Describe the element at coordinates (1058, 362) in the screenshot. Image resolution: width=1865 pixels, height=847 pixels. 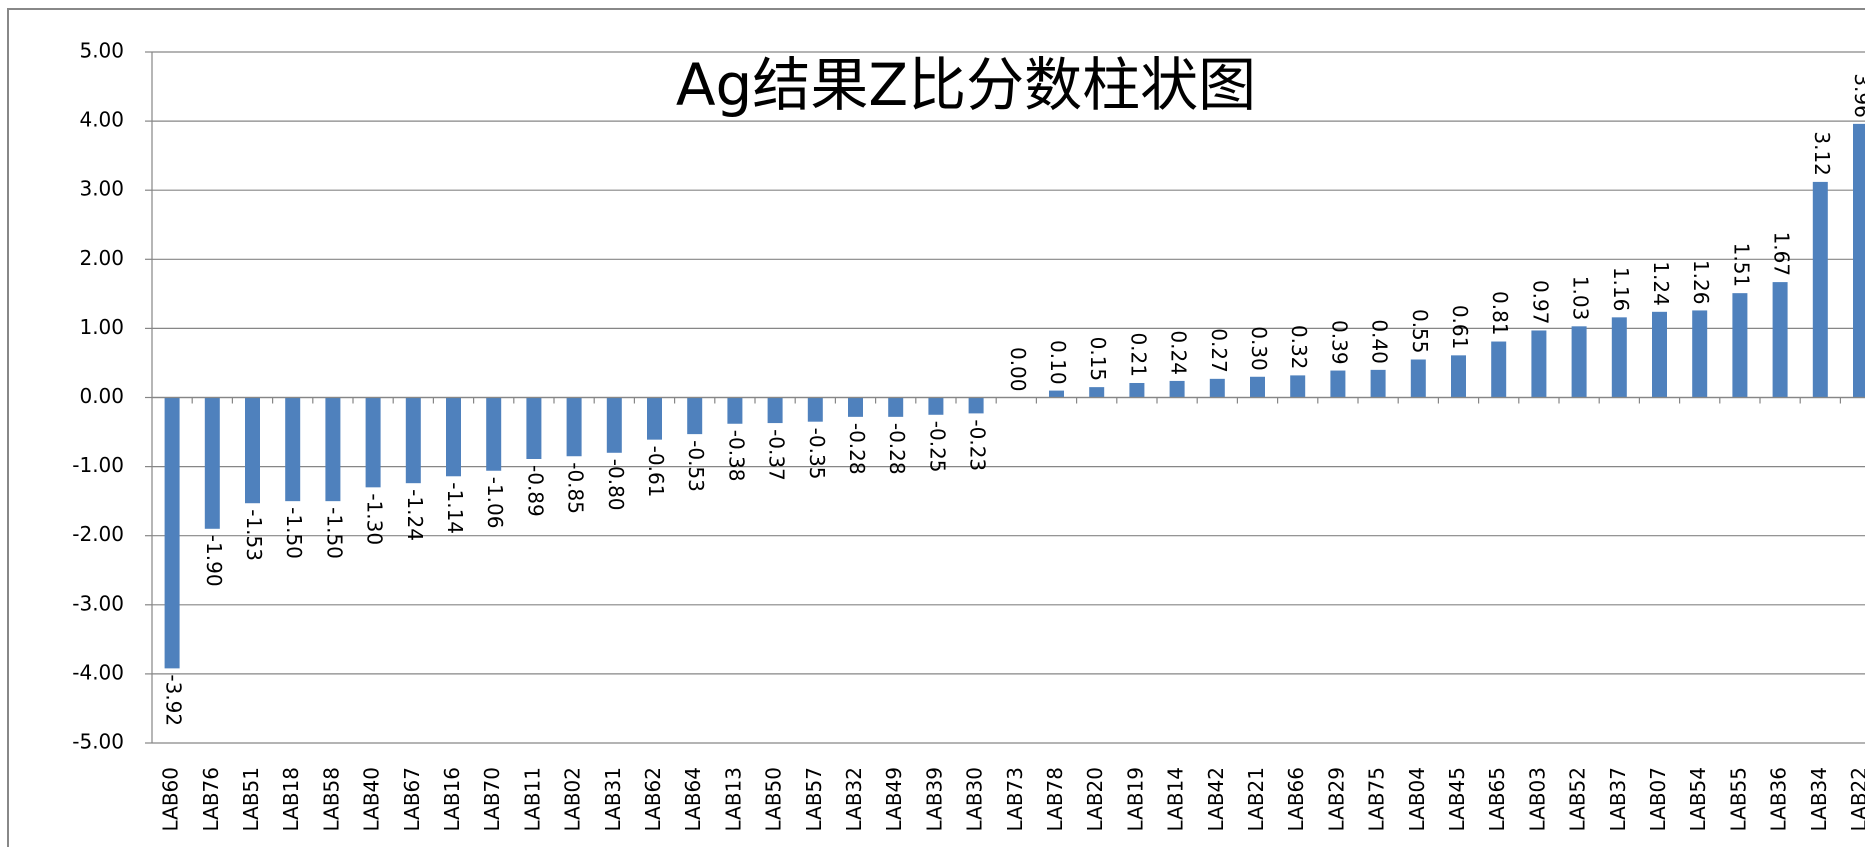
I see `data-label: 0.10` at that location.